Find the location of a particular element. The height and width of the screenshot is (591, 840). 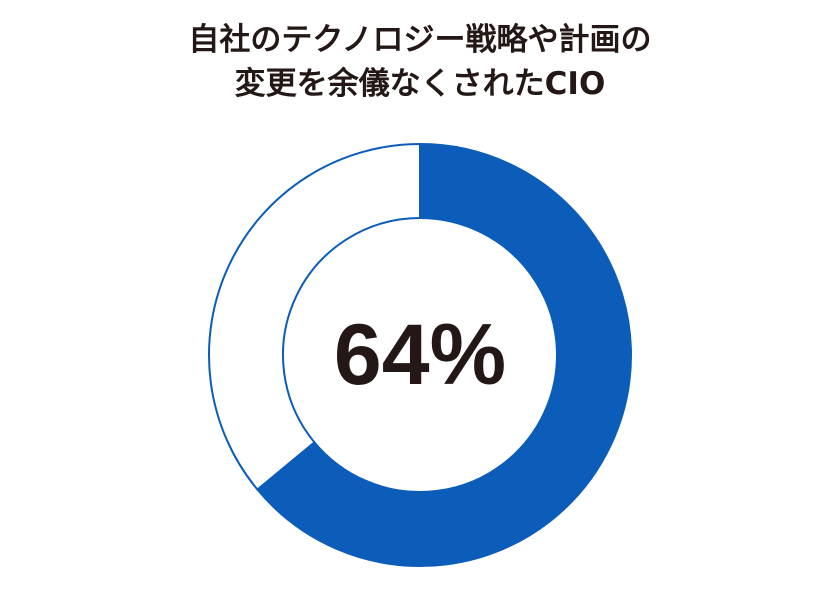

center-label: 64% is located at coordinates (420, 355).